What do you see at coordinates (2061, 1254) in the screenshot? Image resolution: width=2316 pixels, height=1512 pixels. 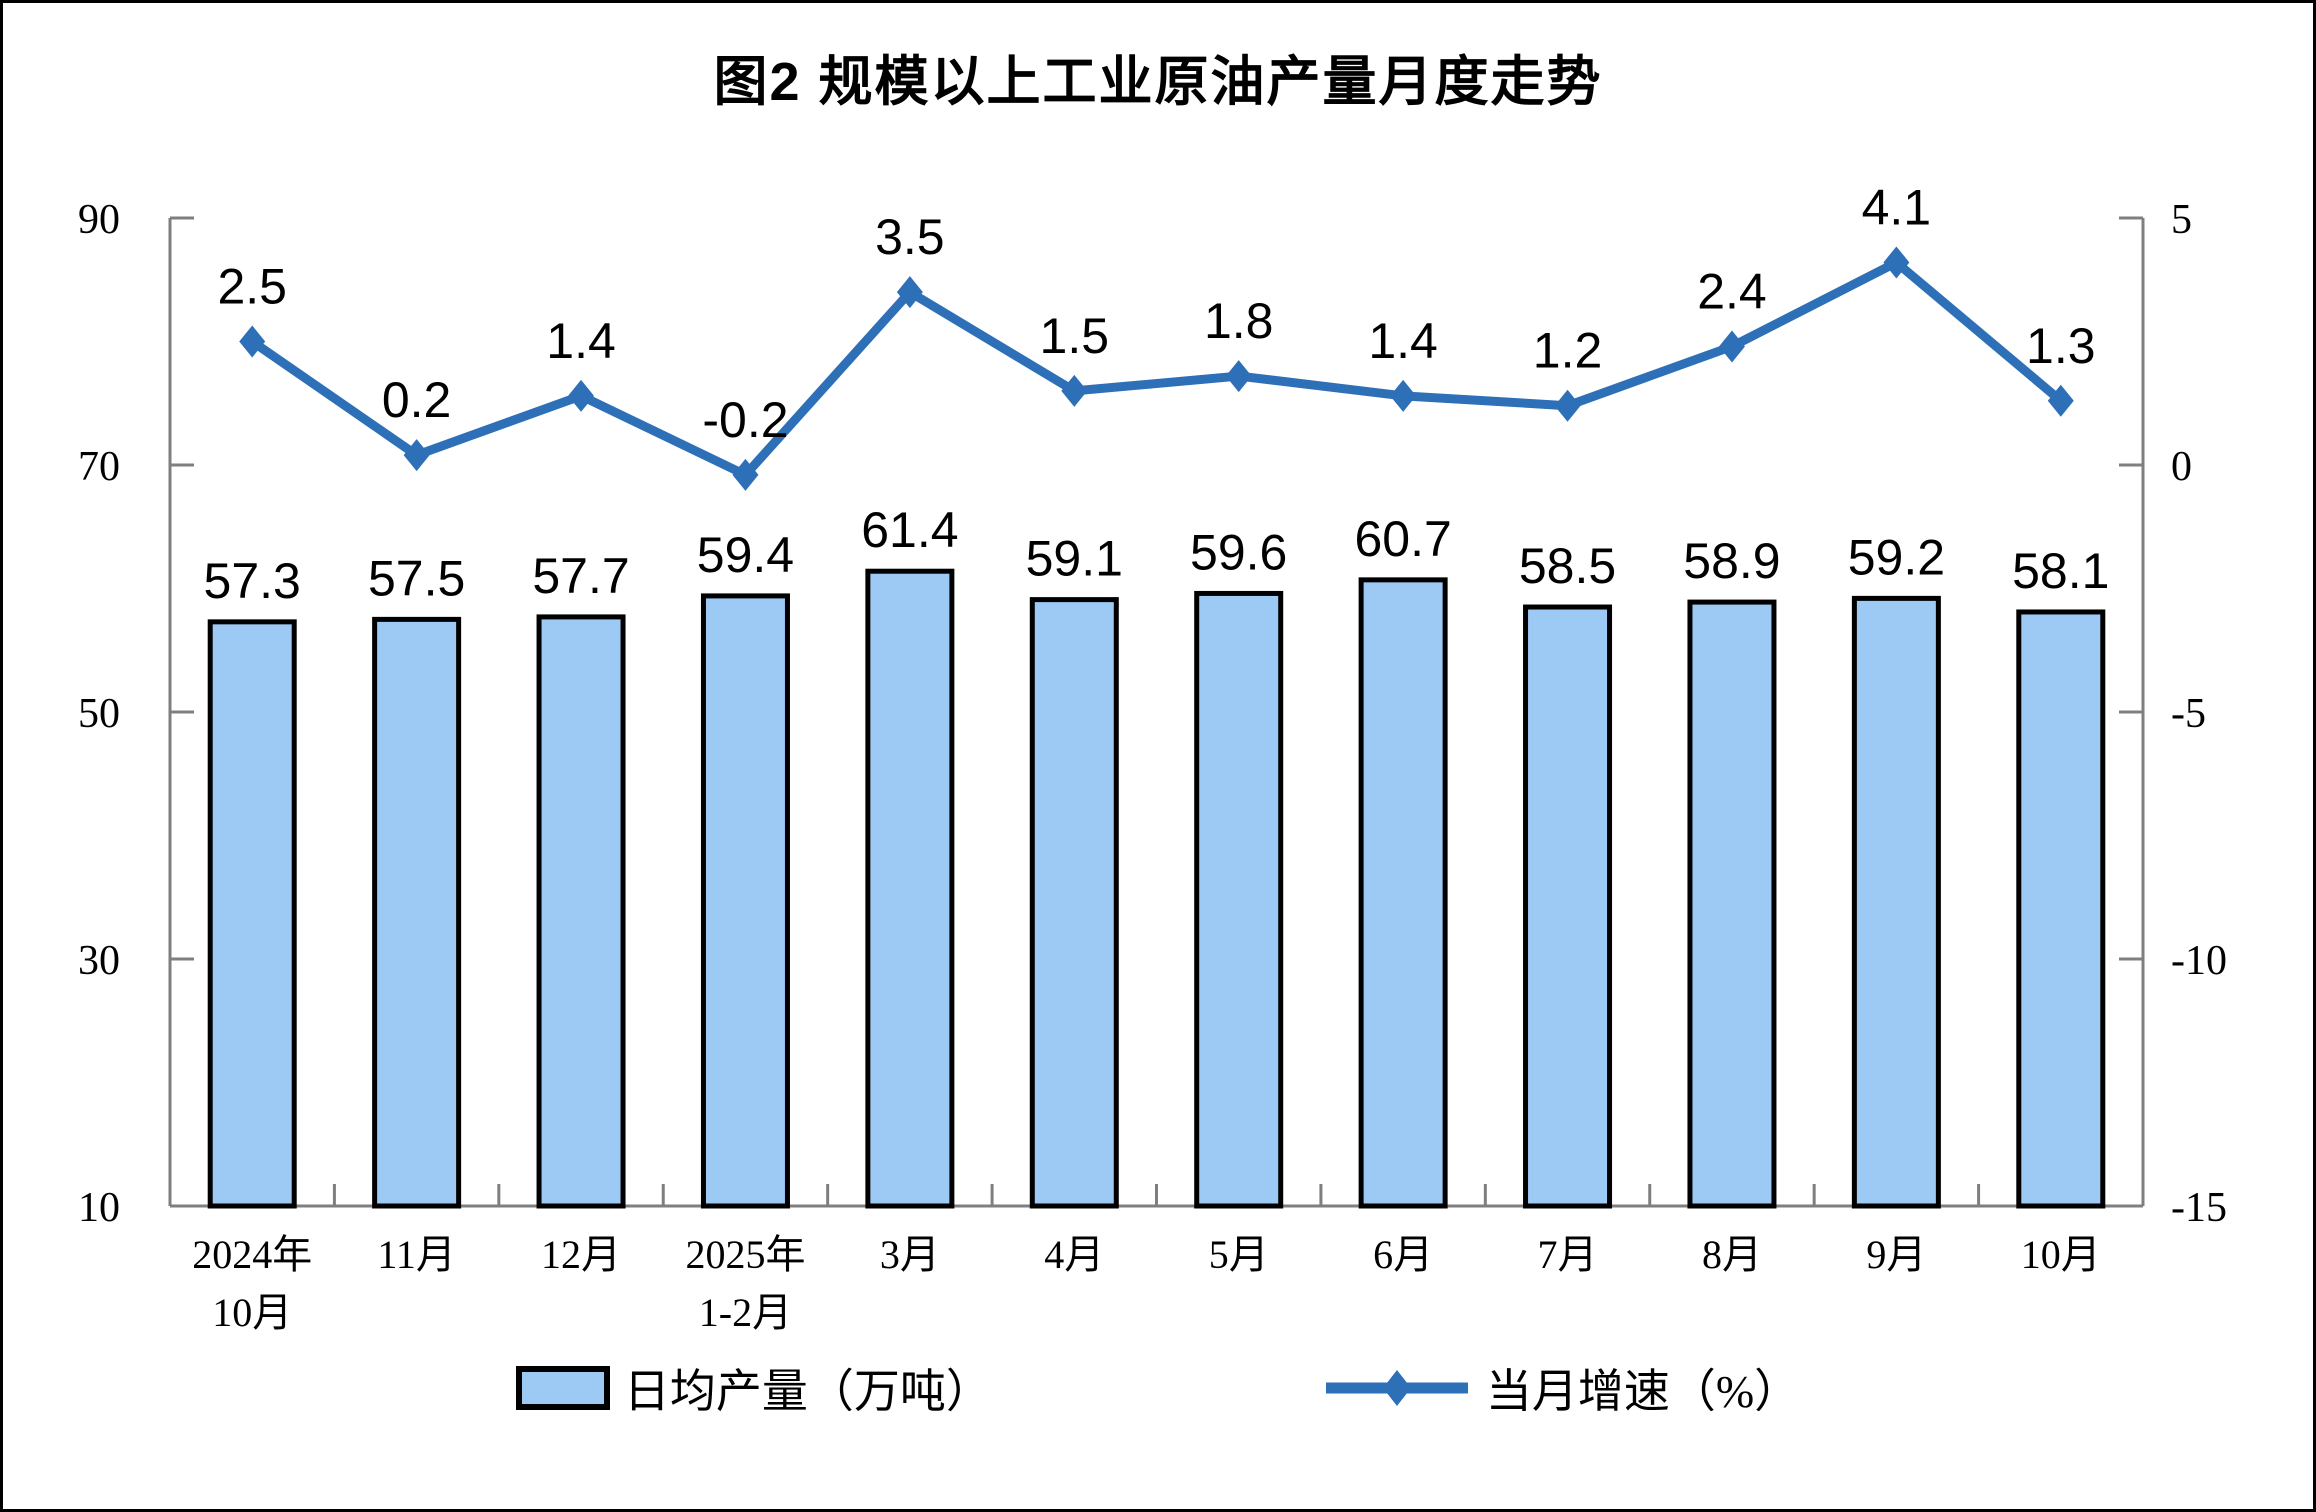 I see `category-label: 10月` at bounding box center [2061, 1254].